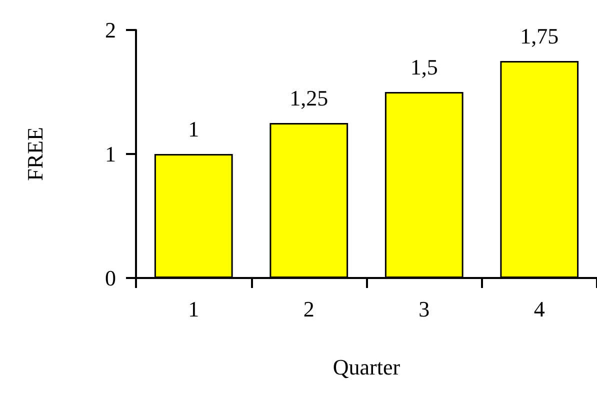  Describe the element at coordinates (539, 36) in the screenshot. I see `data-label: 1,75` at that location.